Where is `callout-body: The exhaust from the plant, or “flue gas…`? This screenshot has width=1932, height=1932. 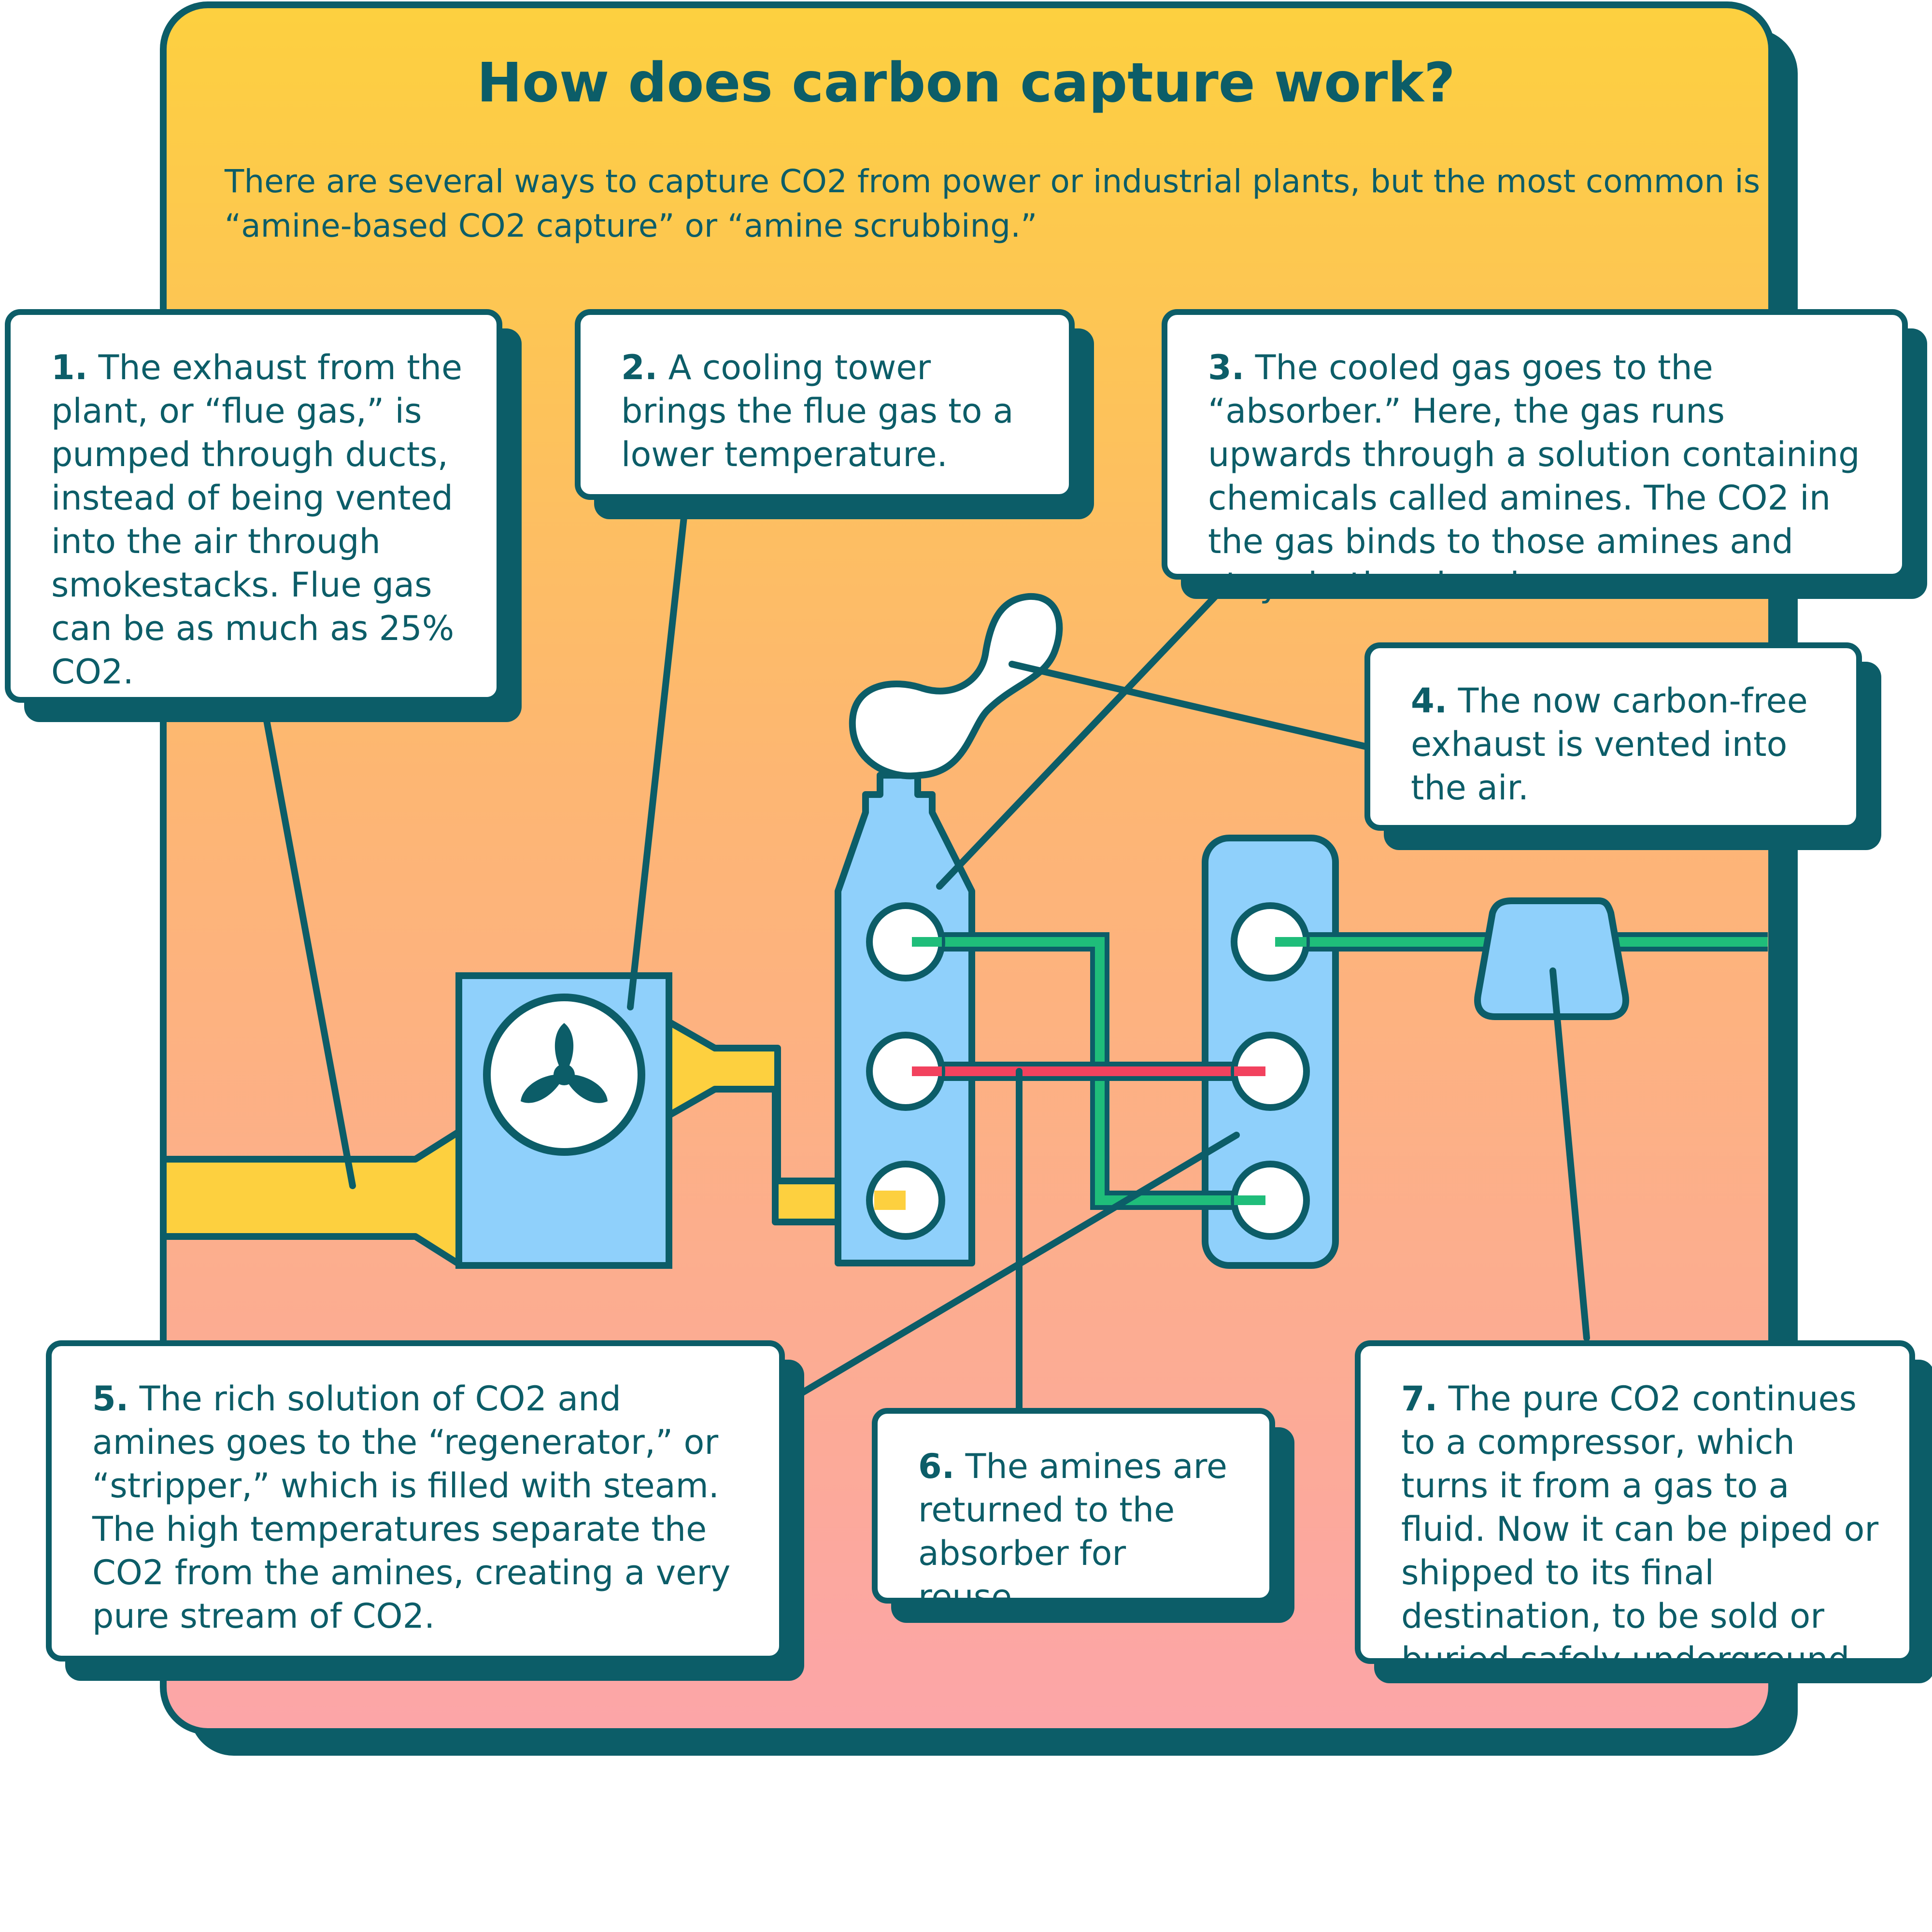
callout-body: The exhaust from the plant, or “flue gas… is located at coordinates (257, 520).